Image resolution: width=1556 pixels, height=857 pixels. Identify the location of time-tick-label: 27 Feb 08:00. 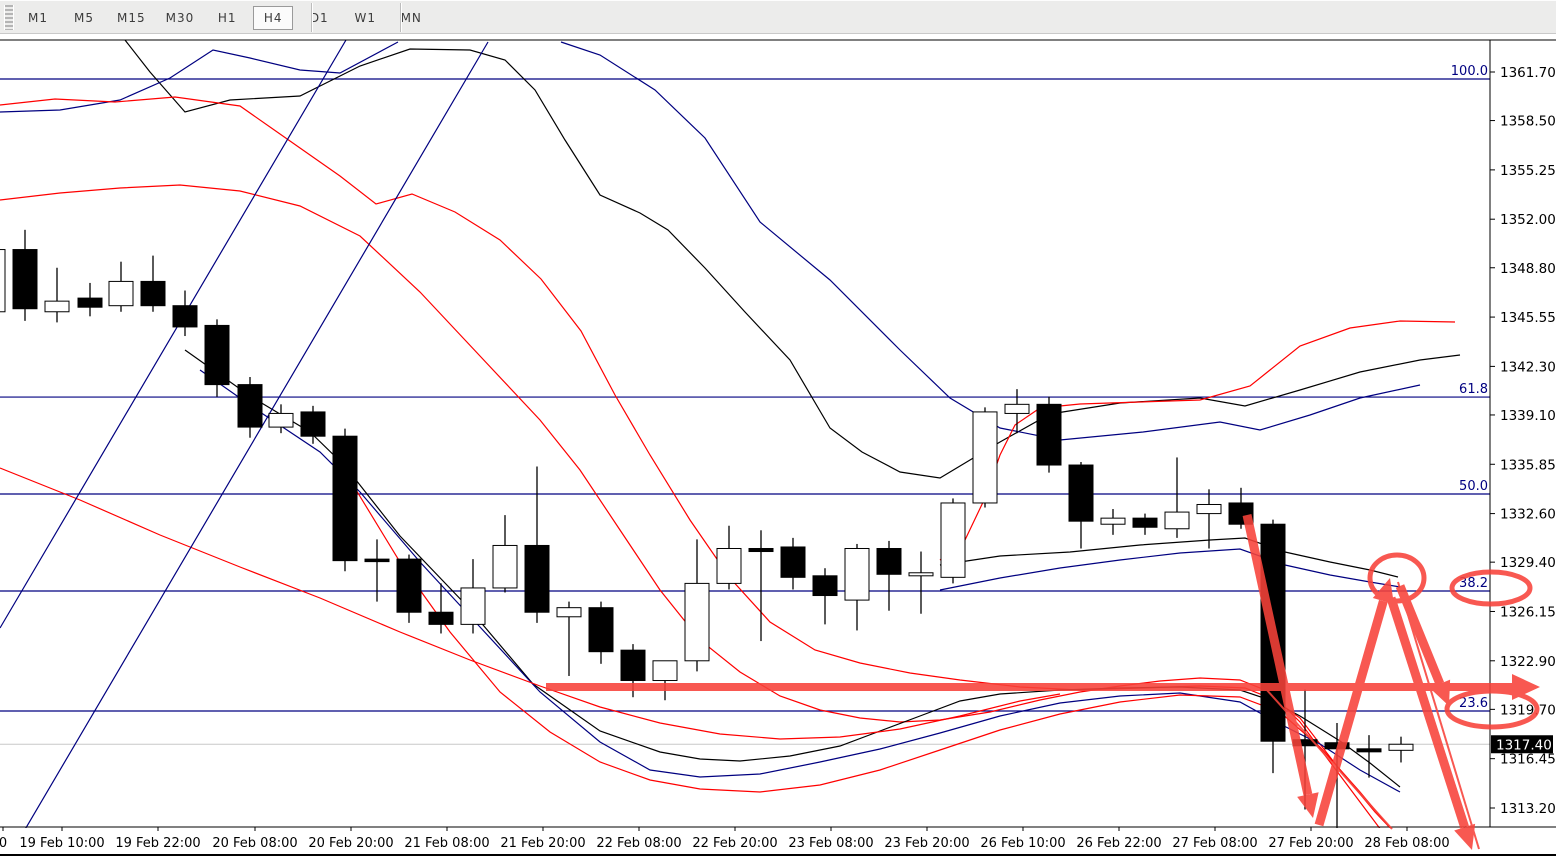
(1214, 843).